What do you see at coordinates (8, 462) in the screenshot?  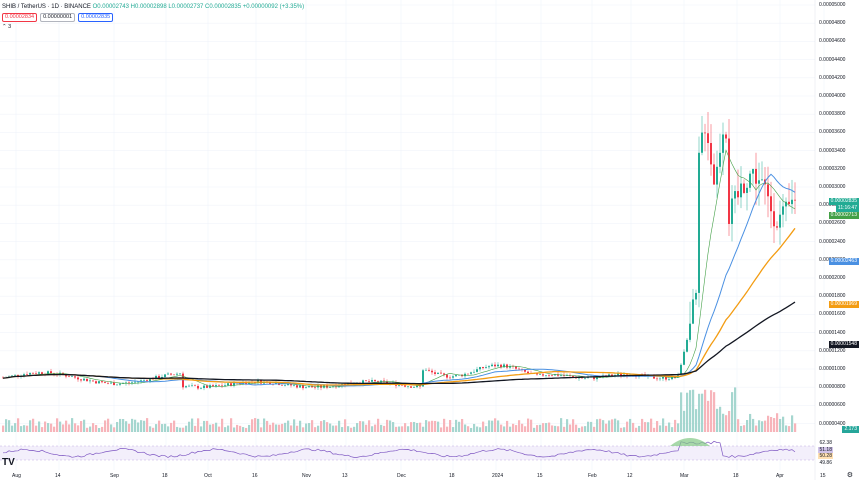 I see `tradingview-logo: TV` at bounding box center [8, 462].